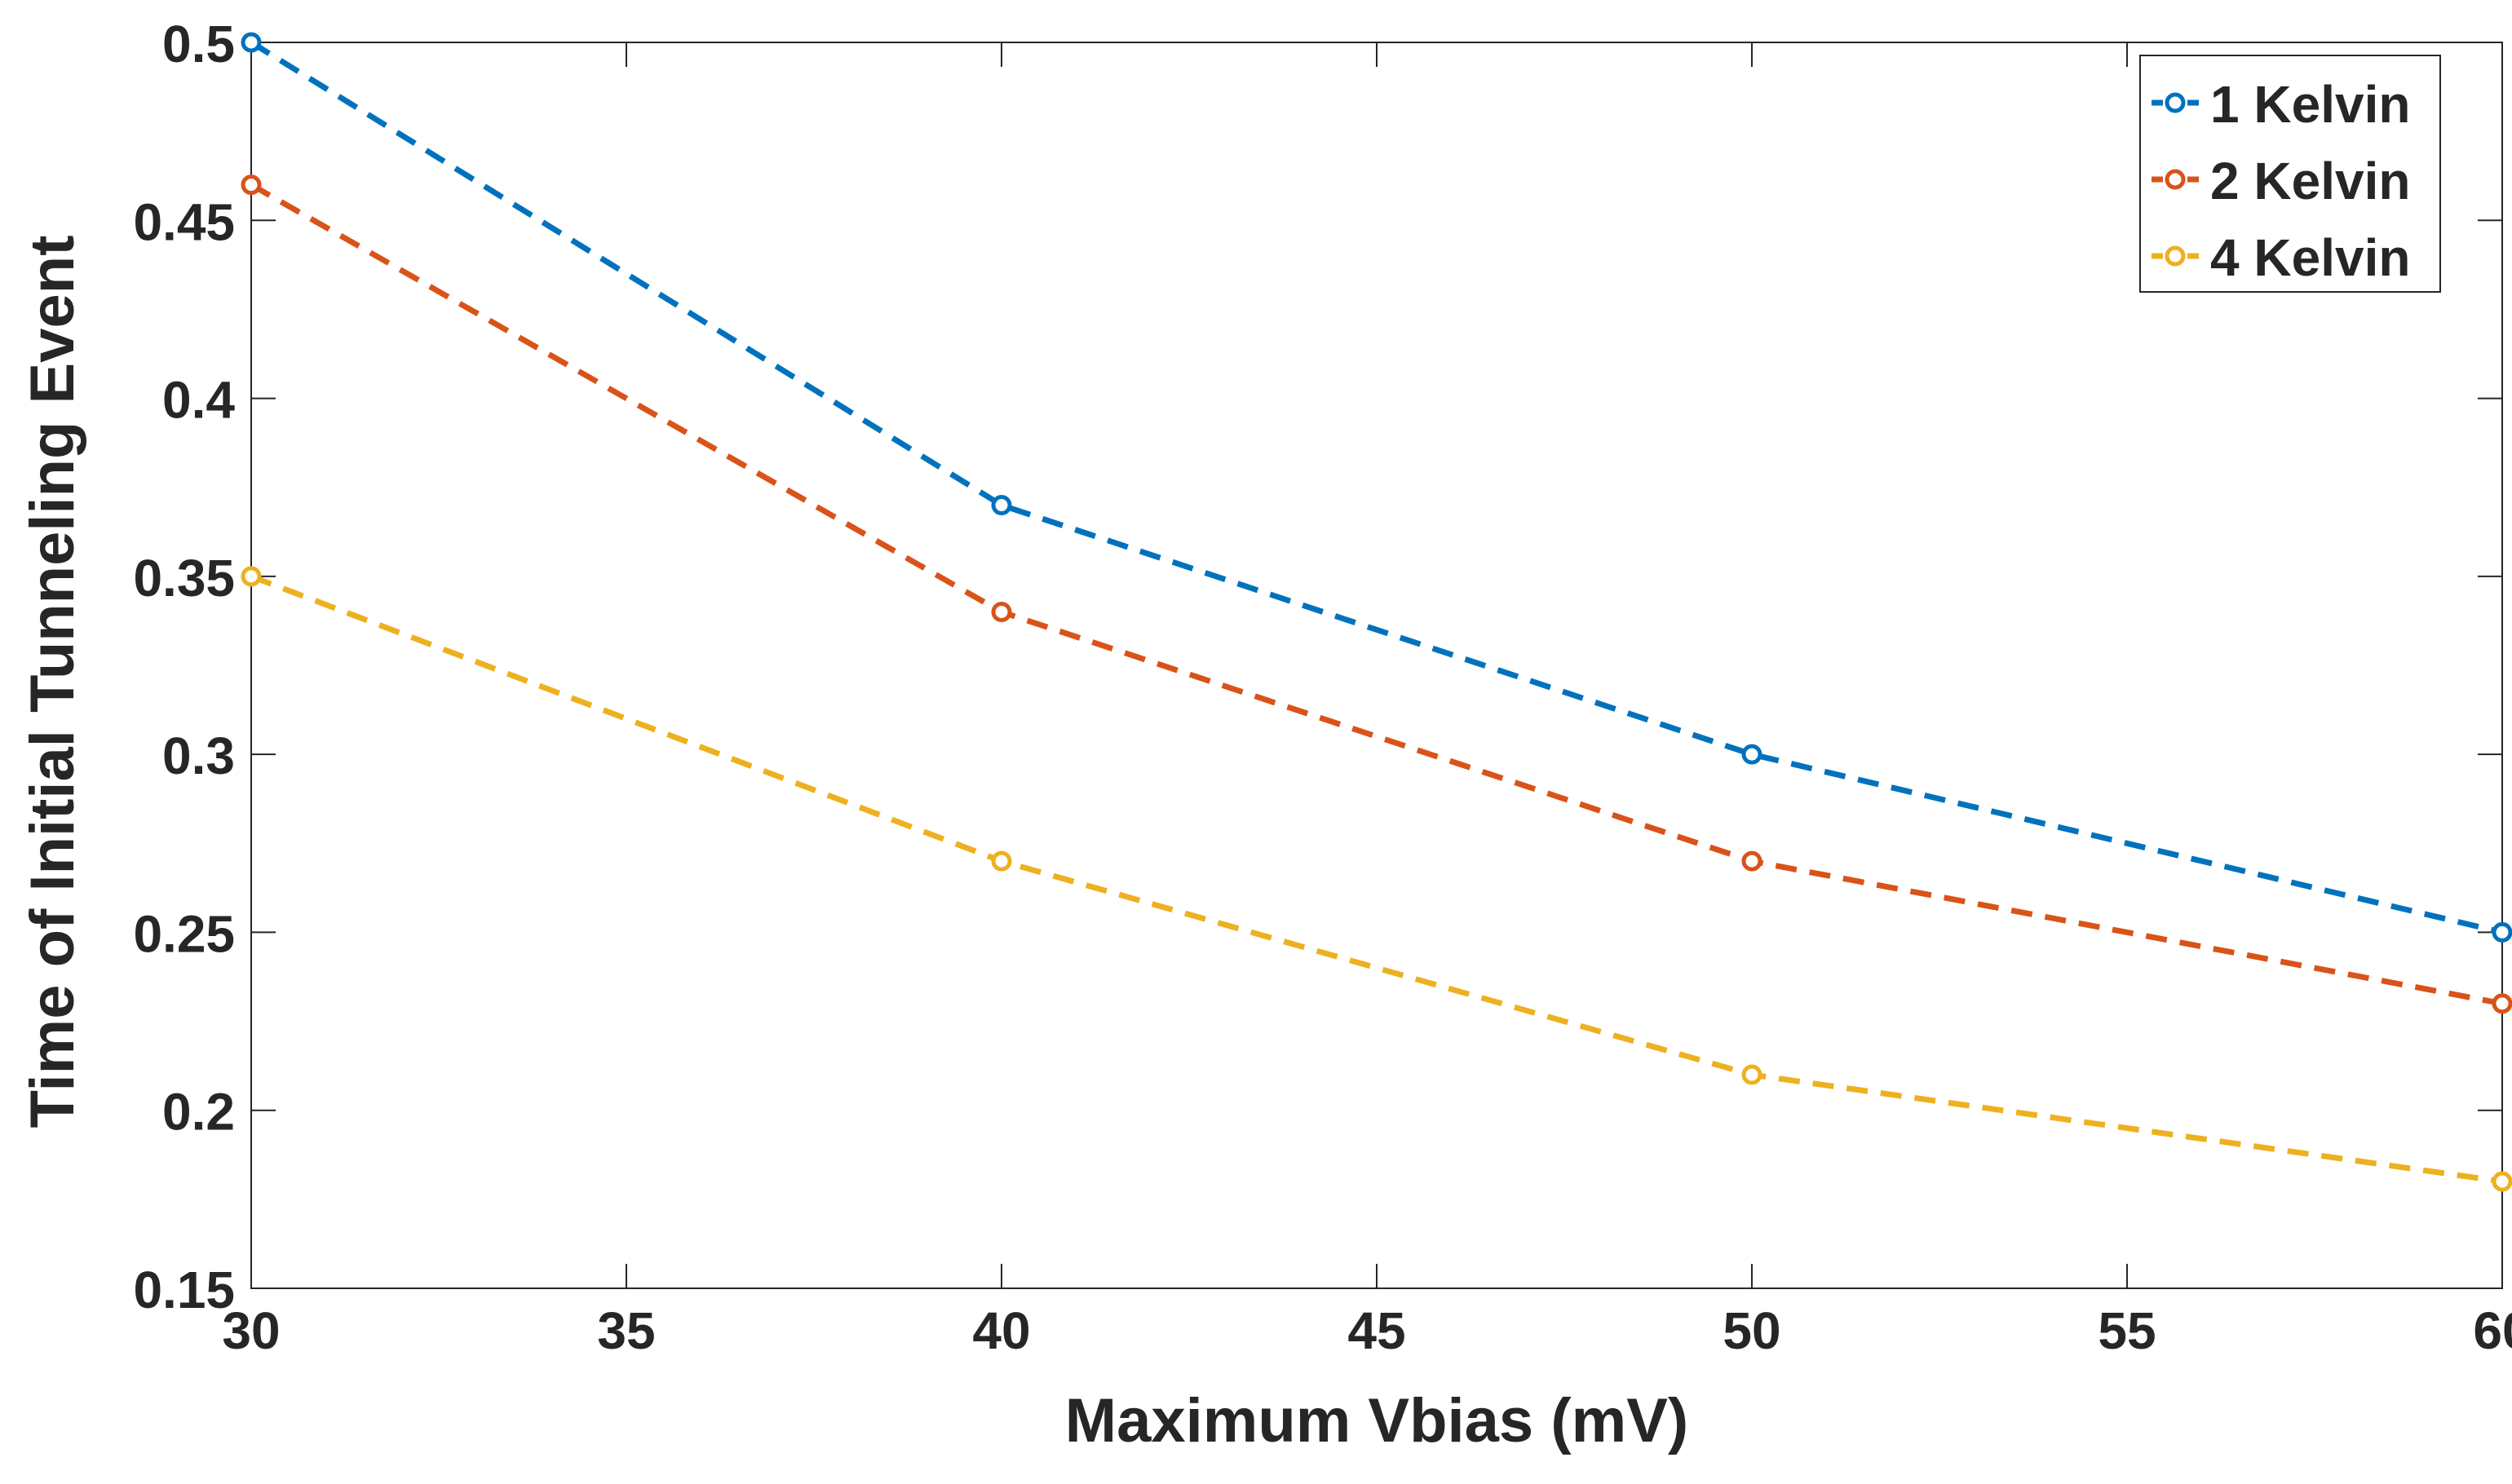  I want to click on y-tick-label: 0.5, so click(199, 44).